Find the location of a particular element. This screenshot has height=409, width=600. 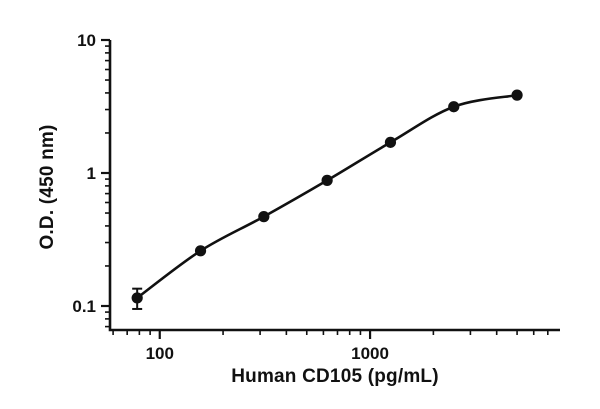

y-tick-label: 0.1 is located at coordinates (84, 306).